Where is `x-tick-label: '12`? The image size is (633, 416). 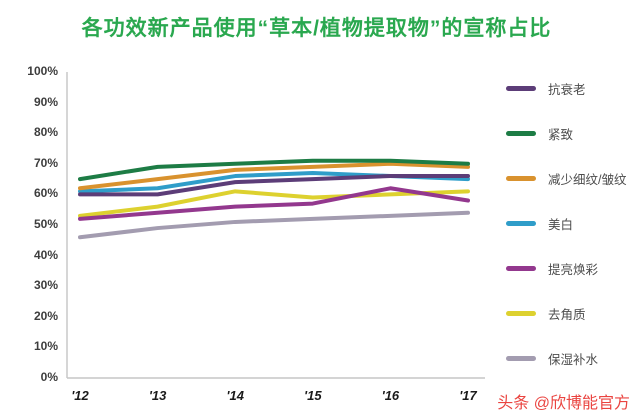
x-tick-label: '12 is located at coordinates (80, 395).